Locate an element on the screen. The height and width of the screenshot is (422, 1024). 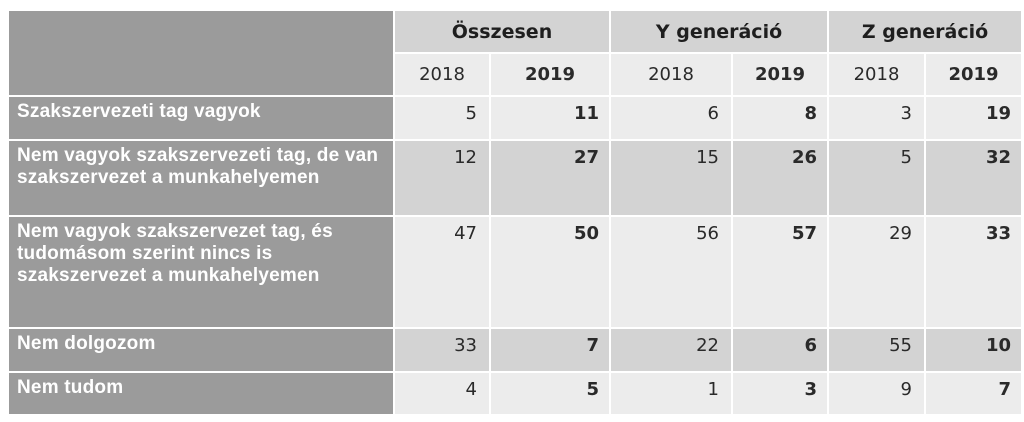
value-cell: 15 is located at coordinates (671, 178).